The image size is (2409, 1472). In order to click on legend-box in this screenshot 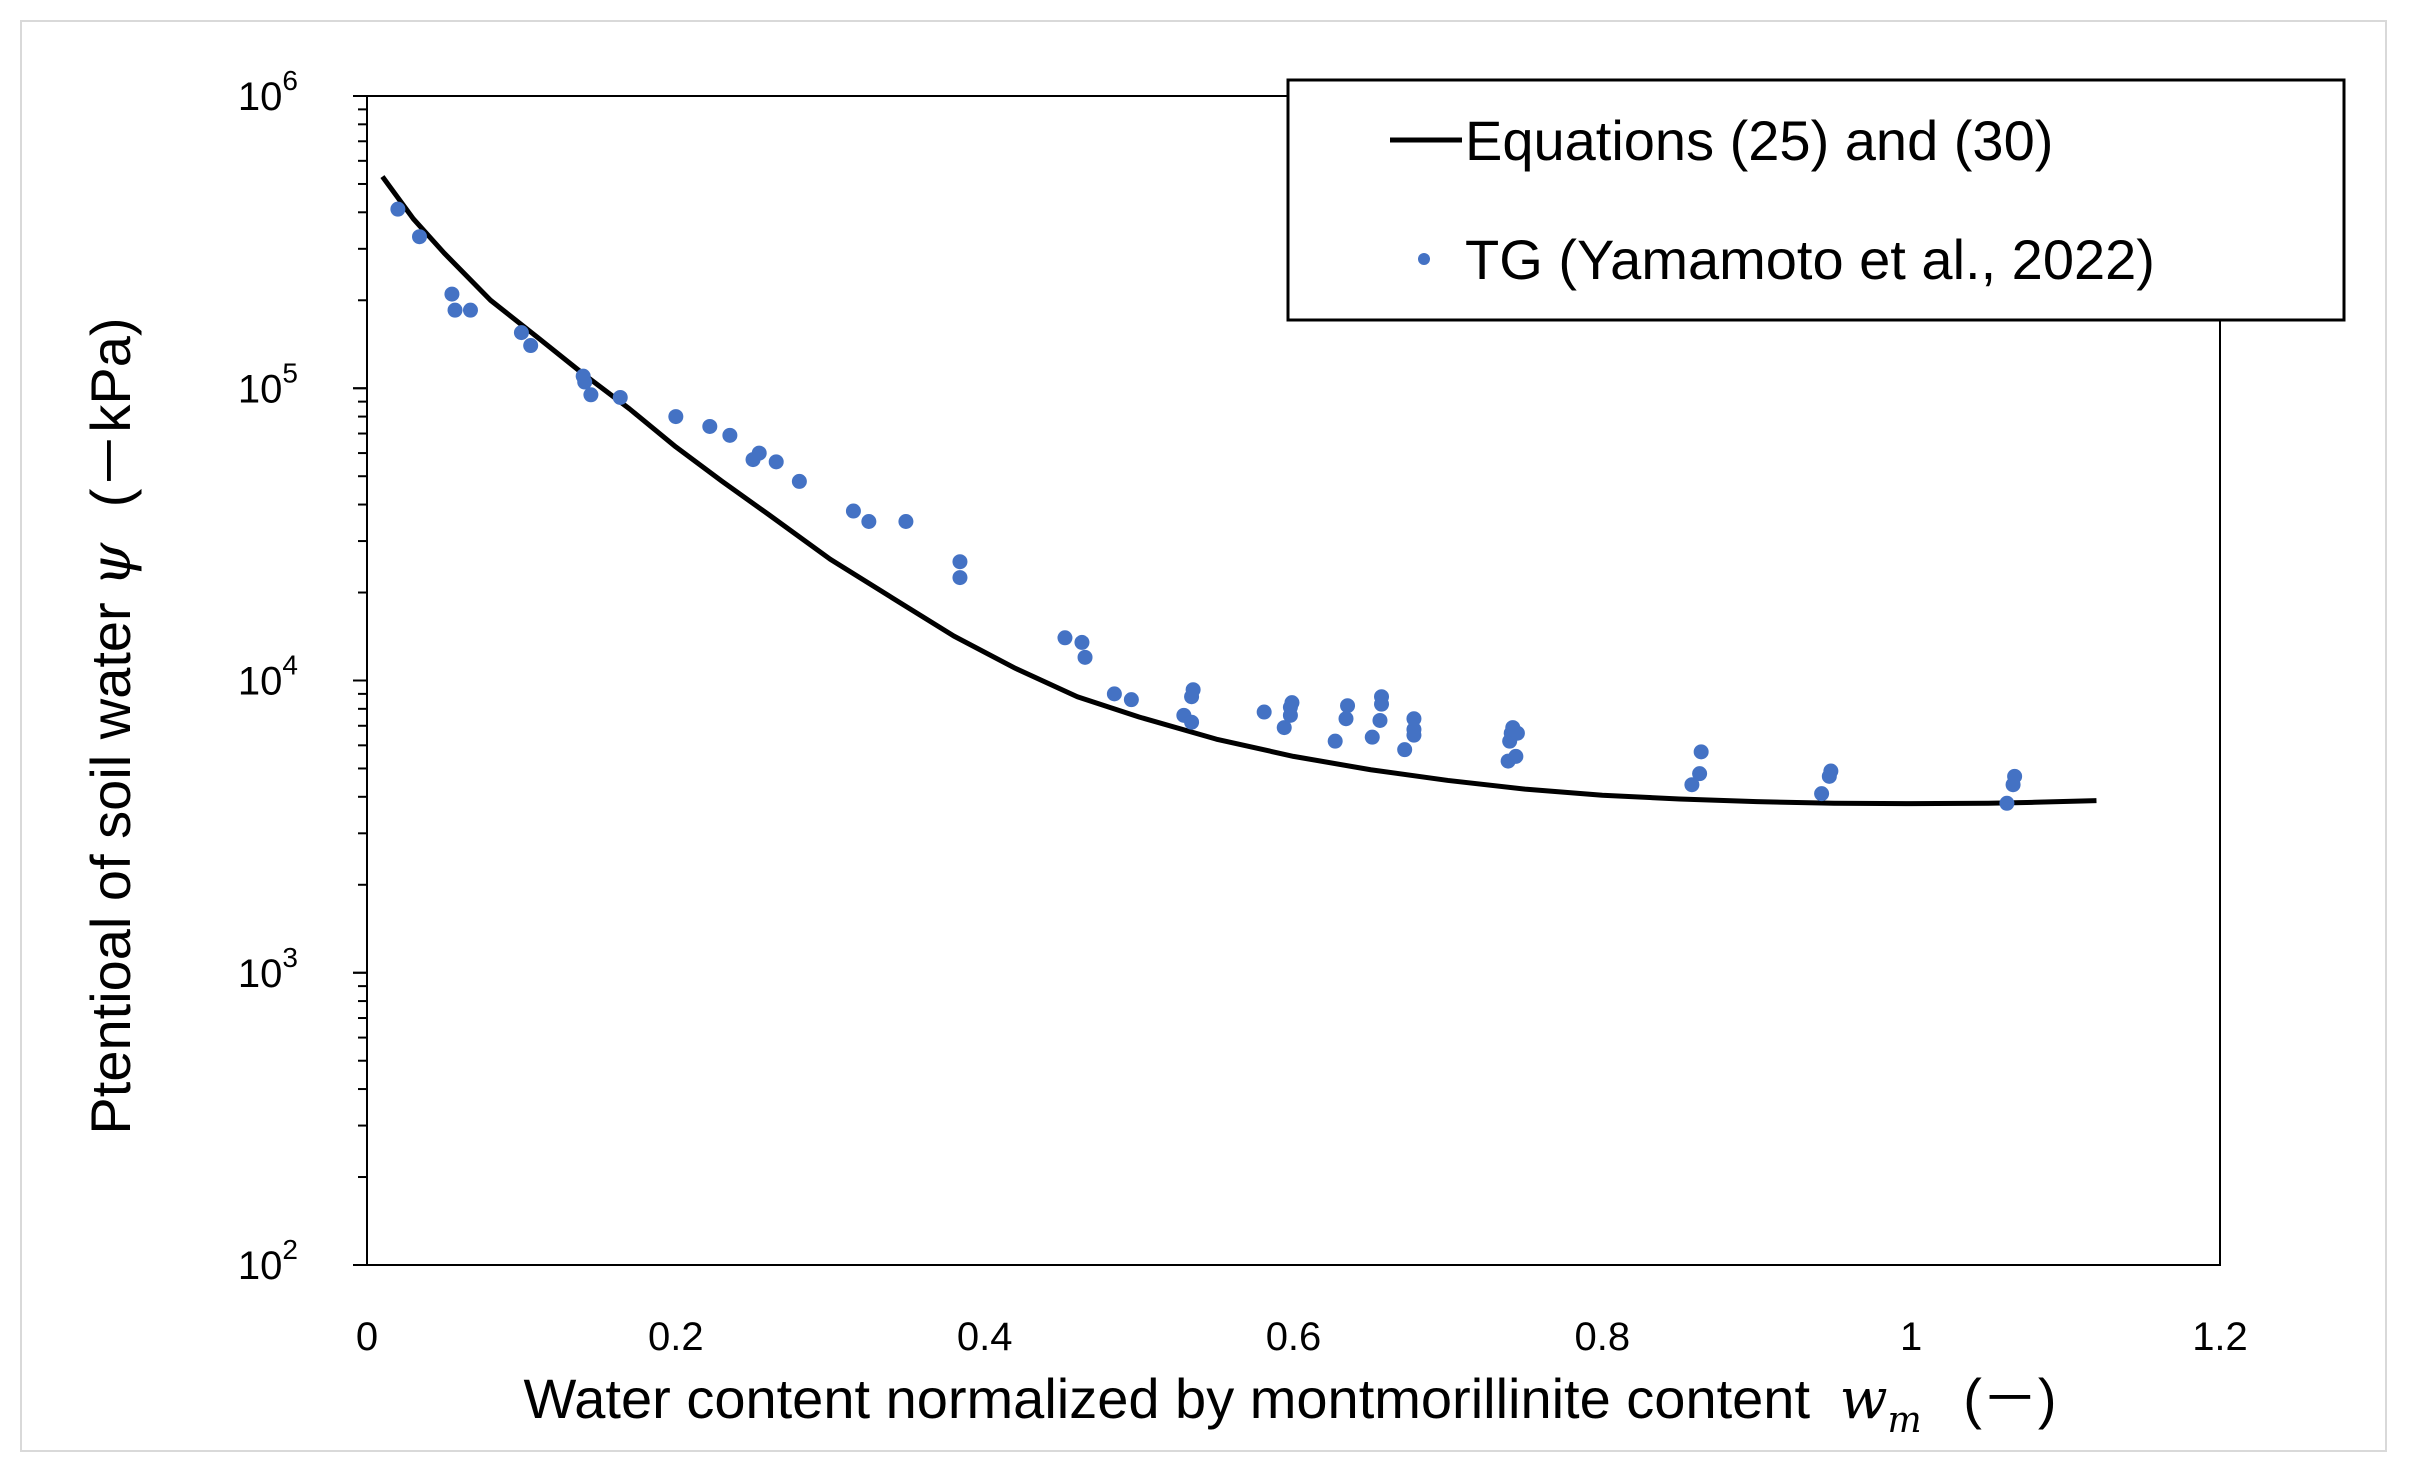, I will do `click(1816, 200)`.